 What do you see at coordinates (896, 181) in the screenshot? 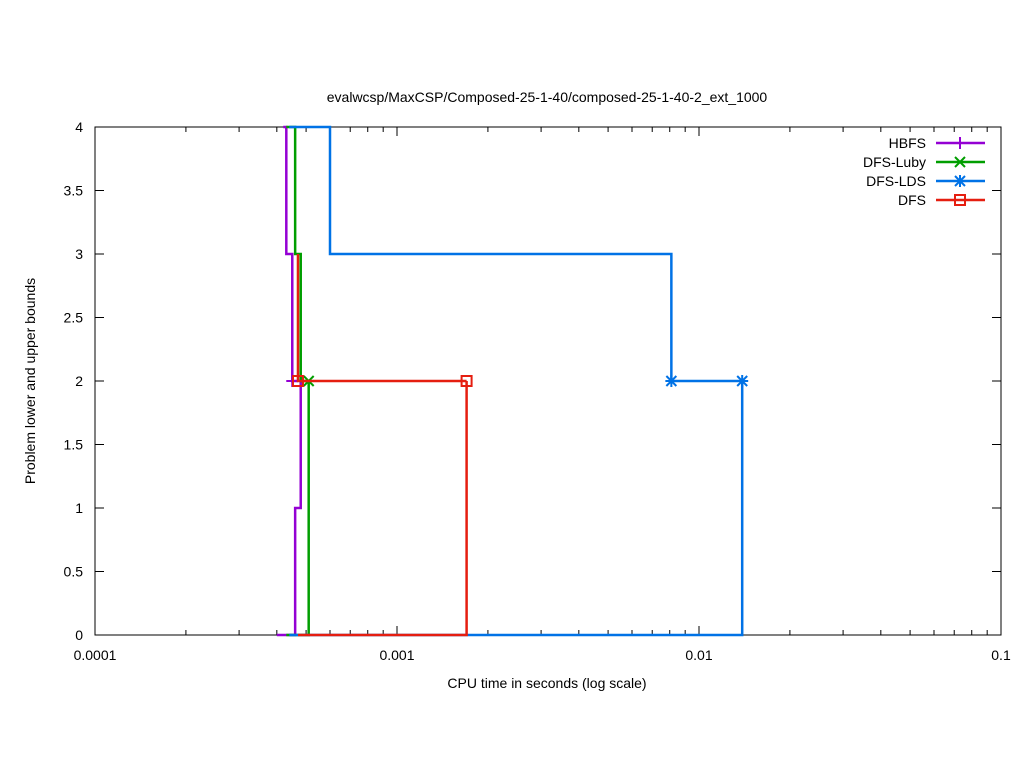
I see `legend-label: DFS-LDS` at bounding box center [896, 181].